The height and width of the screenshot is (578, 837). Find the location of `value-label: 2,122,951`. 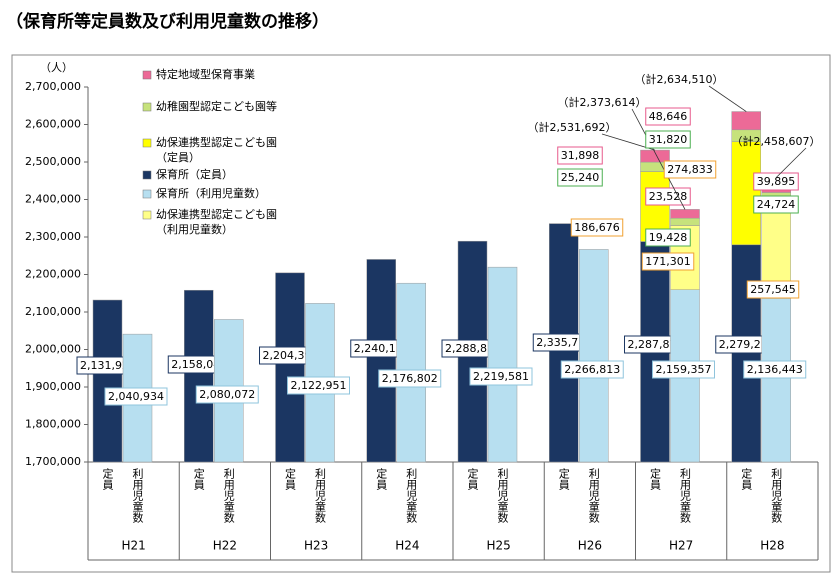

value-label: 2,122,951 is located at coordinates (319, 385).